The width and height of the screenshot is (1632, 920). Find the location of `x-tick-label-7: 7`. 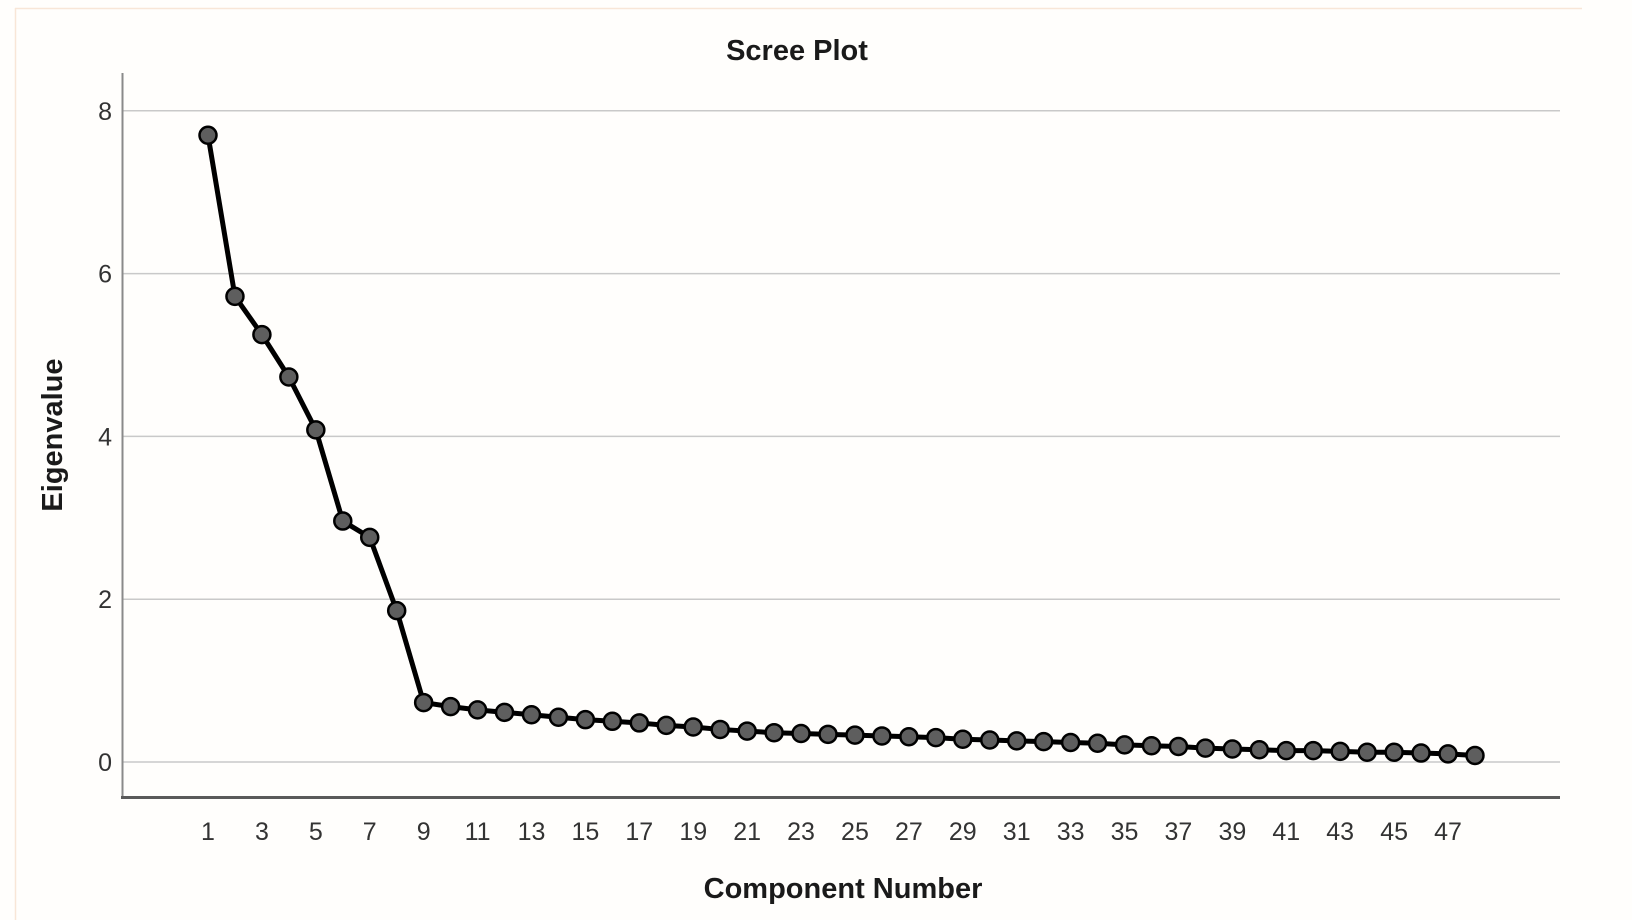

x-tick-label-7: 7 is located at coordinates (370, 832).